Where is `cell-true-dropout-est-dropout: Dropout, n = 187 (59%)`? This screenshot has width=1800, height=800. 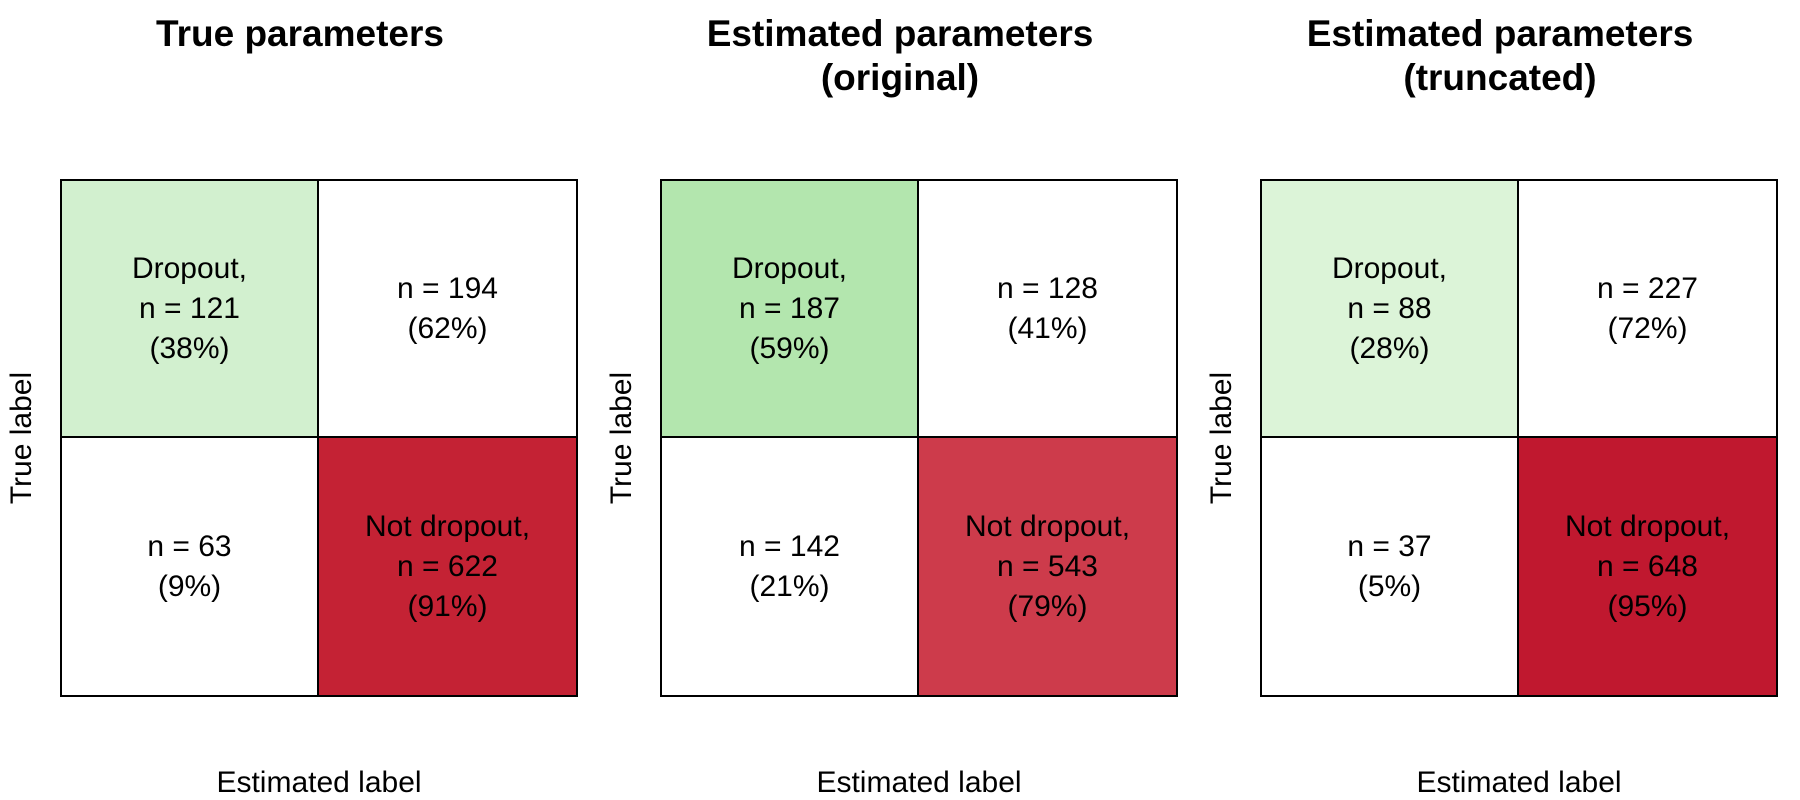
cell-true-dropout-est-dropout: Dropout, n = 187 (59%) is located at coordinates (790, 309).